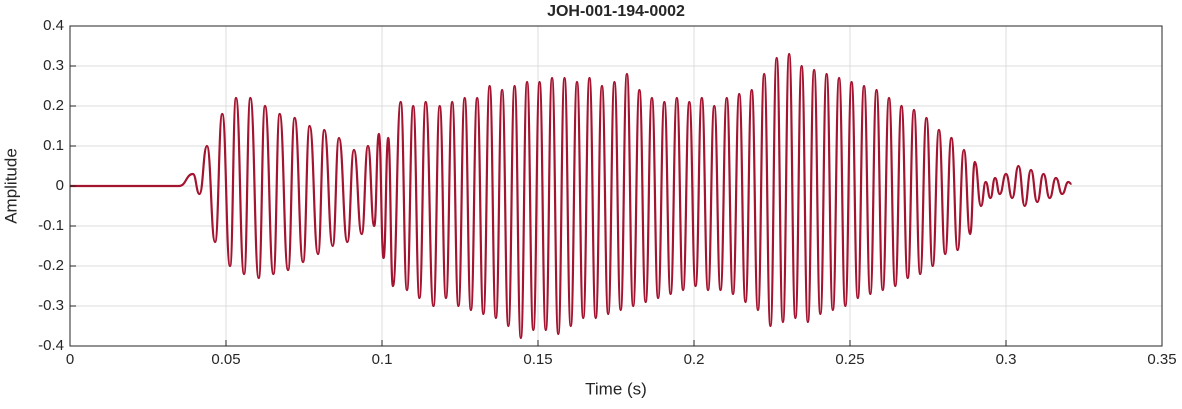 This screenshot has height=409, width=1182. Describe the element at coordinates (51, 345) in the screenshot. I see `y-tick-label: -0.4` at that location.